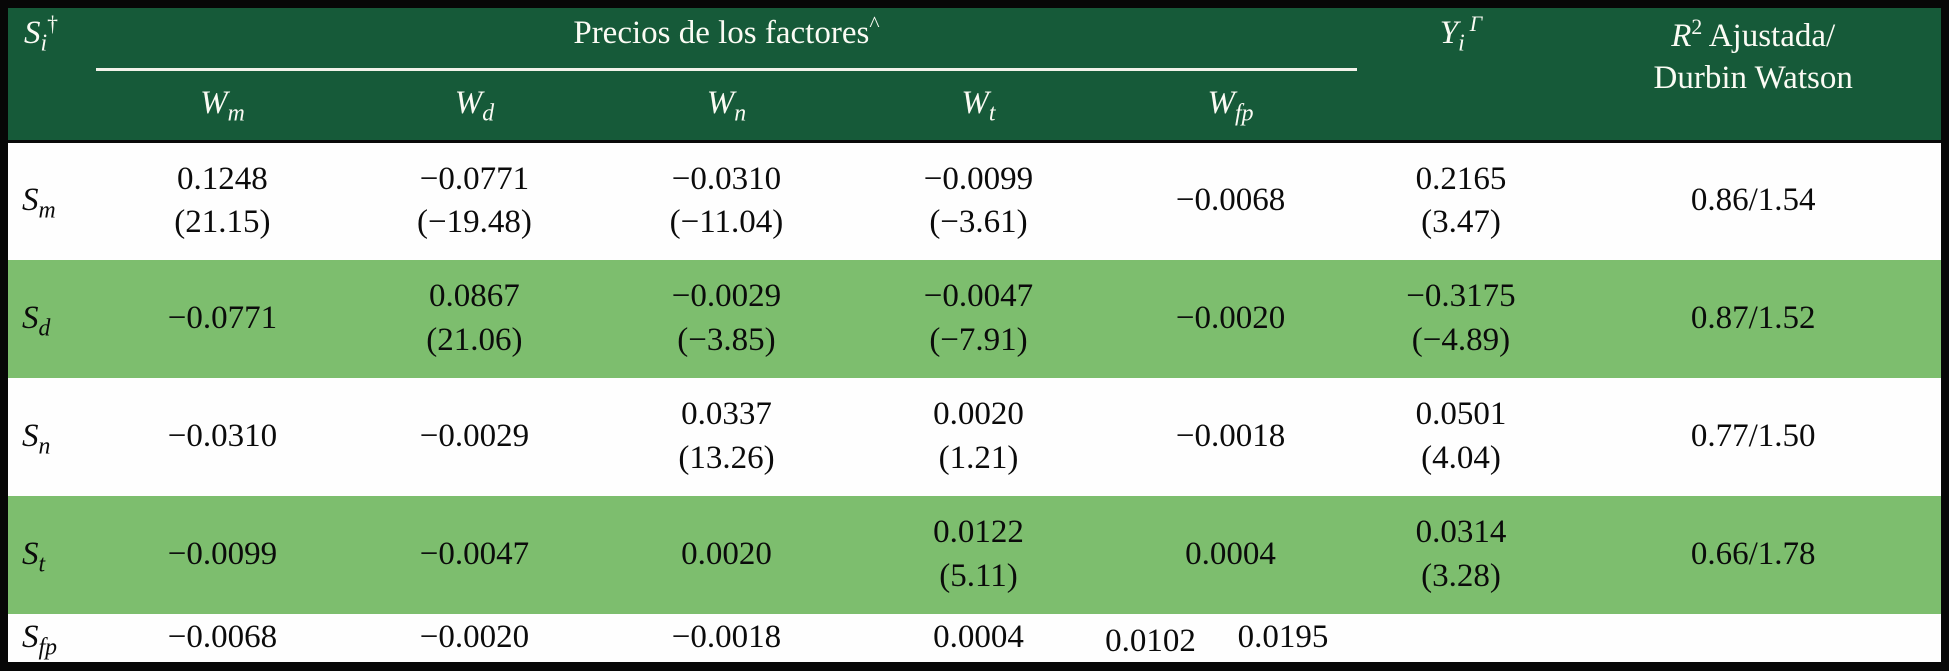 This screenshot has width=1949, height=671. I want to click on coefficient-value: −0.0018, so click(726, 636).